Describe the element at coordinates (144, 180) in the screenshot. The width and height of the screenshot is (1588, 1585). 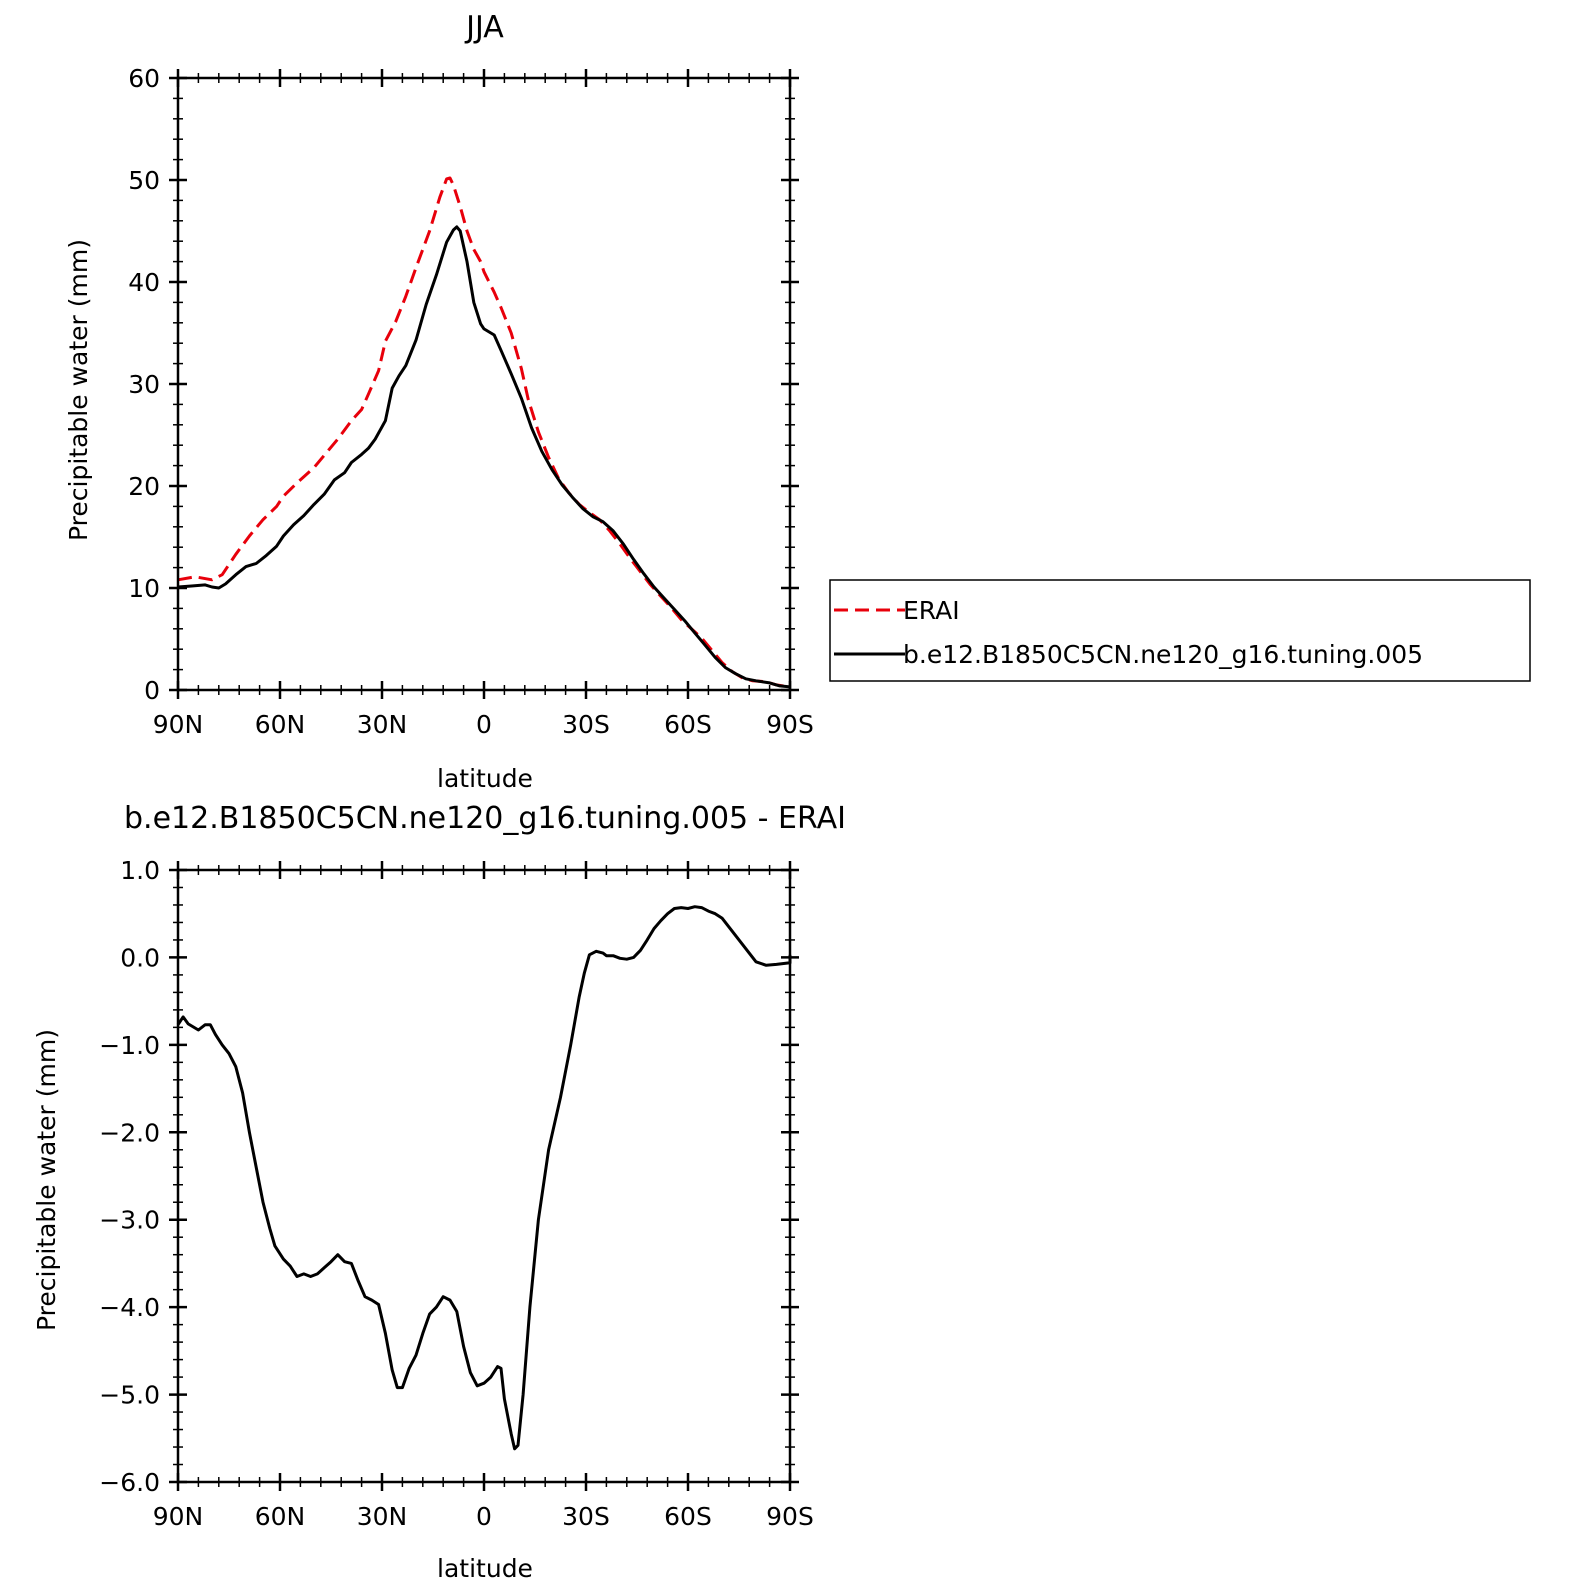
I see `y-tick-label: 50` at that location.